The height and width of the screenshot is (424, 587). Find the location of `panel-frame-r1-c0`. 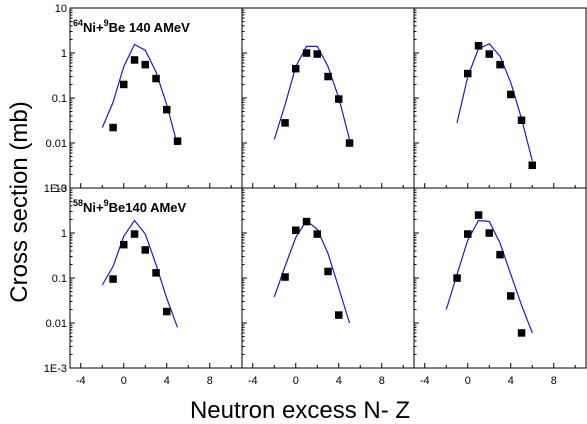

panel-frame-r1-c0 is located at coordinates (156, 278).